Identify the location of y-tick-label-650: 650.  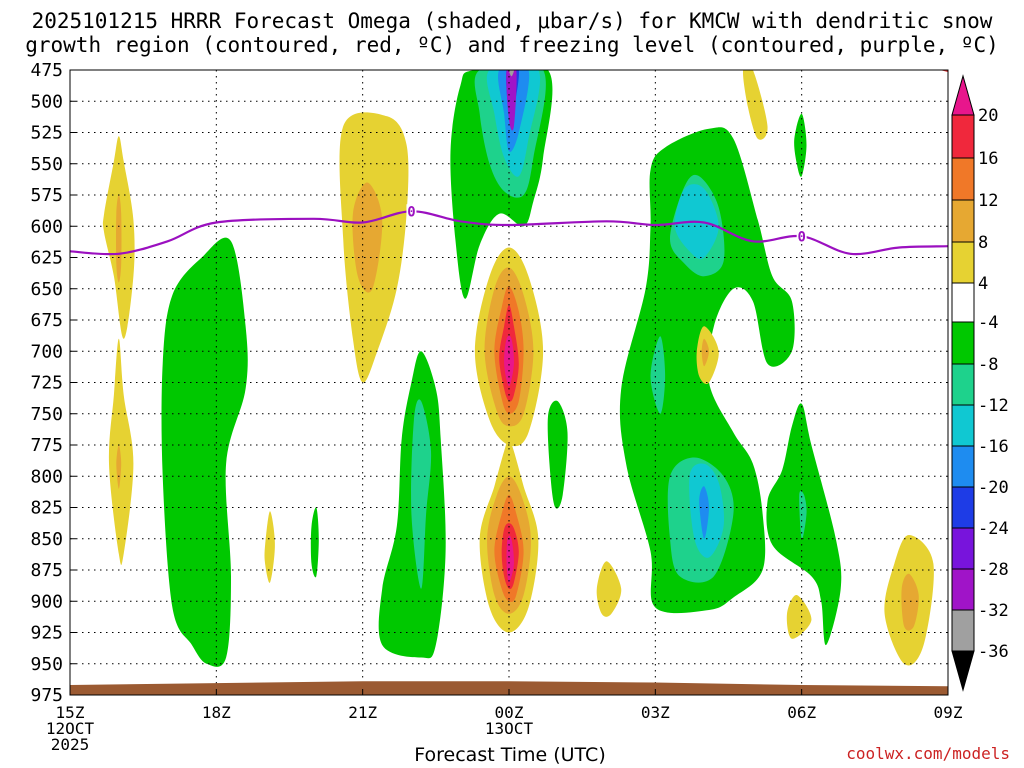
(46, 289).